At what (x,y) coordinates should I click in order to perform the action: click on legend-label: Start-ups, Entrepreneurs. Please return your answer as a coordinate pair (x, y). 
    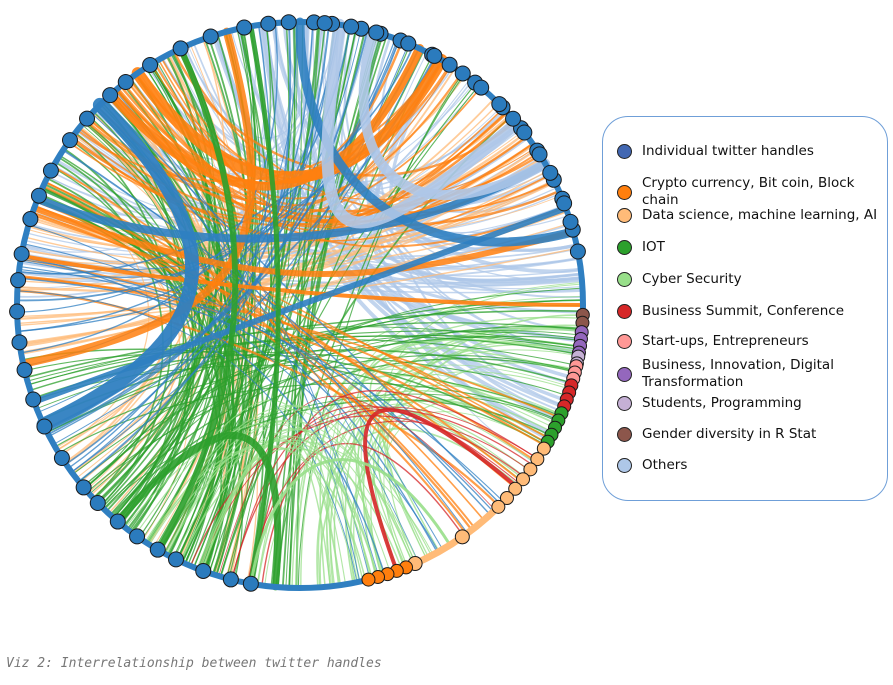
    Looking at the image, I should click on (725, 341).